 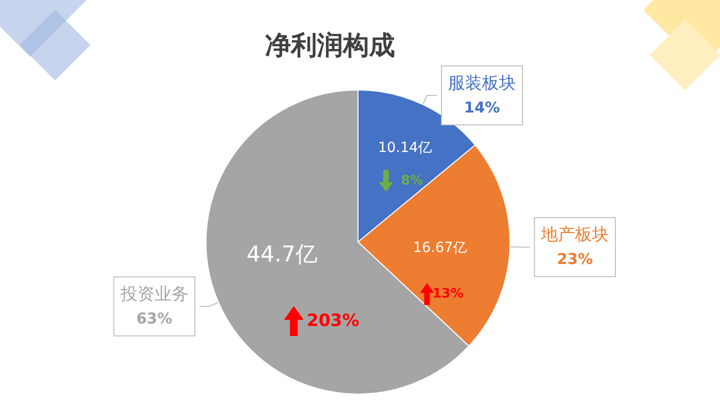 What do you see at coordinates (330, 46) in the screenshot?
I see `chart-title: 净利润构成` at bounding box center [330, 46].